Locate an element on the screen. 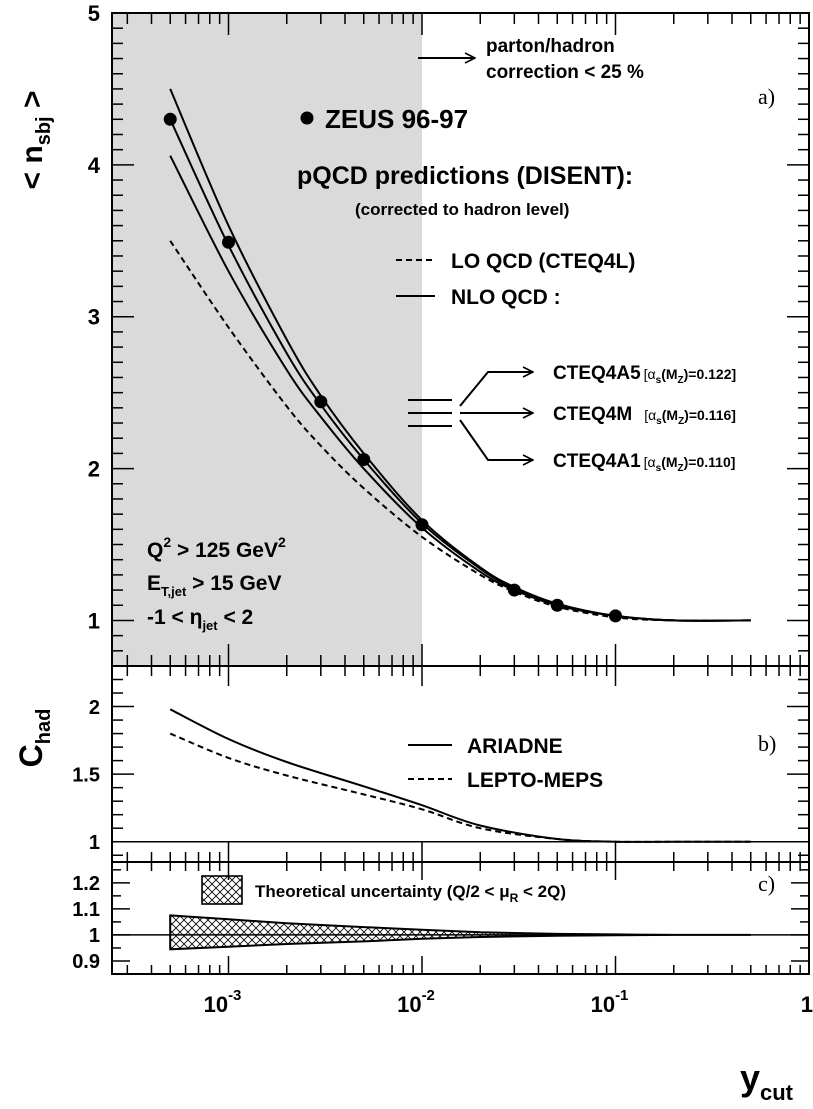 The height and width of the screenshot is (1109, 813). panel-label-c: c) is located at coordinates (766, 883).